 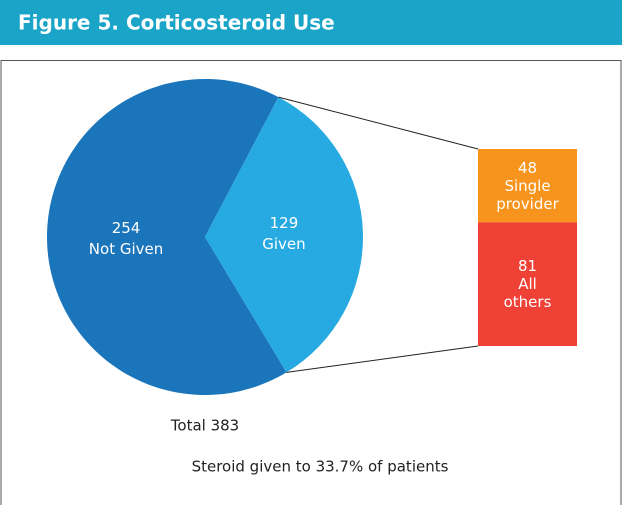 I want to click on slice-name: Not Given, so click(x=126, y=249).